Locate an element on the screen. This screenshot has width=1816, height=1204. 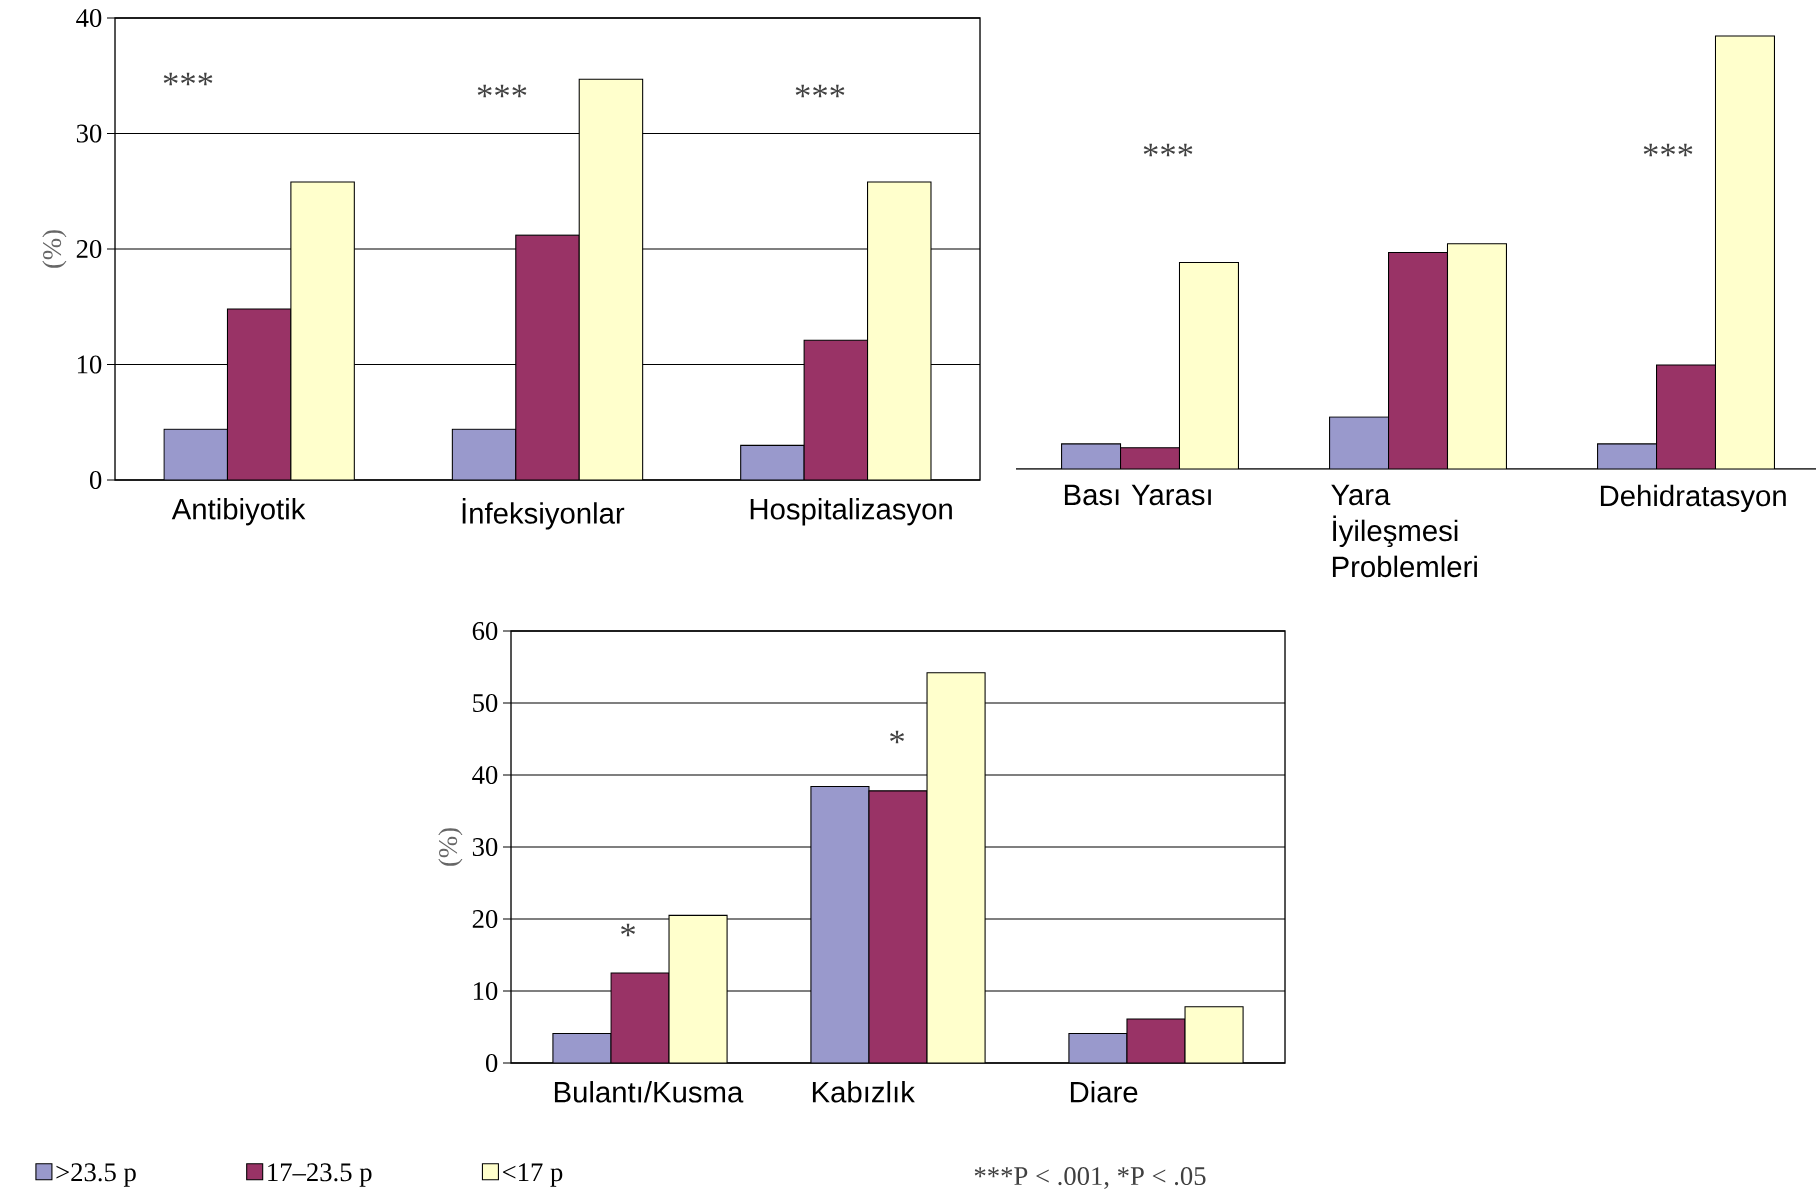
x-tick-label: İnfeksiyonlar is located at coordinates (543, 514).